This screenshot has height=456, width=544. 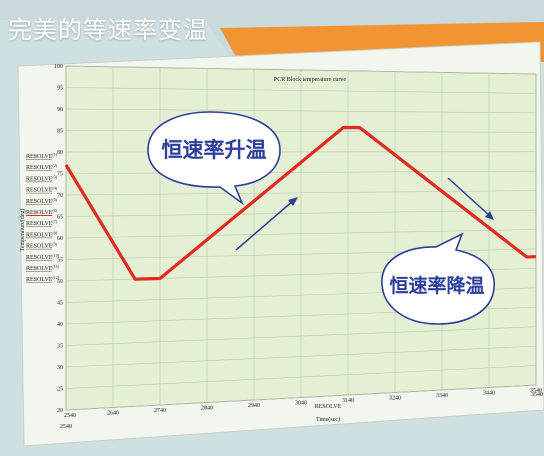 I want to click on legend-entry: RESOLVE(1), so click(x=42, y=156).